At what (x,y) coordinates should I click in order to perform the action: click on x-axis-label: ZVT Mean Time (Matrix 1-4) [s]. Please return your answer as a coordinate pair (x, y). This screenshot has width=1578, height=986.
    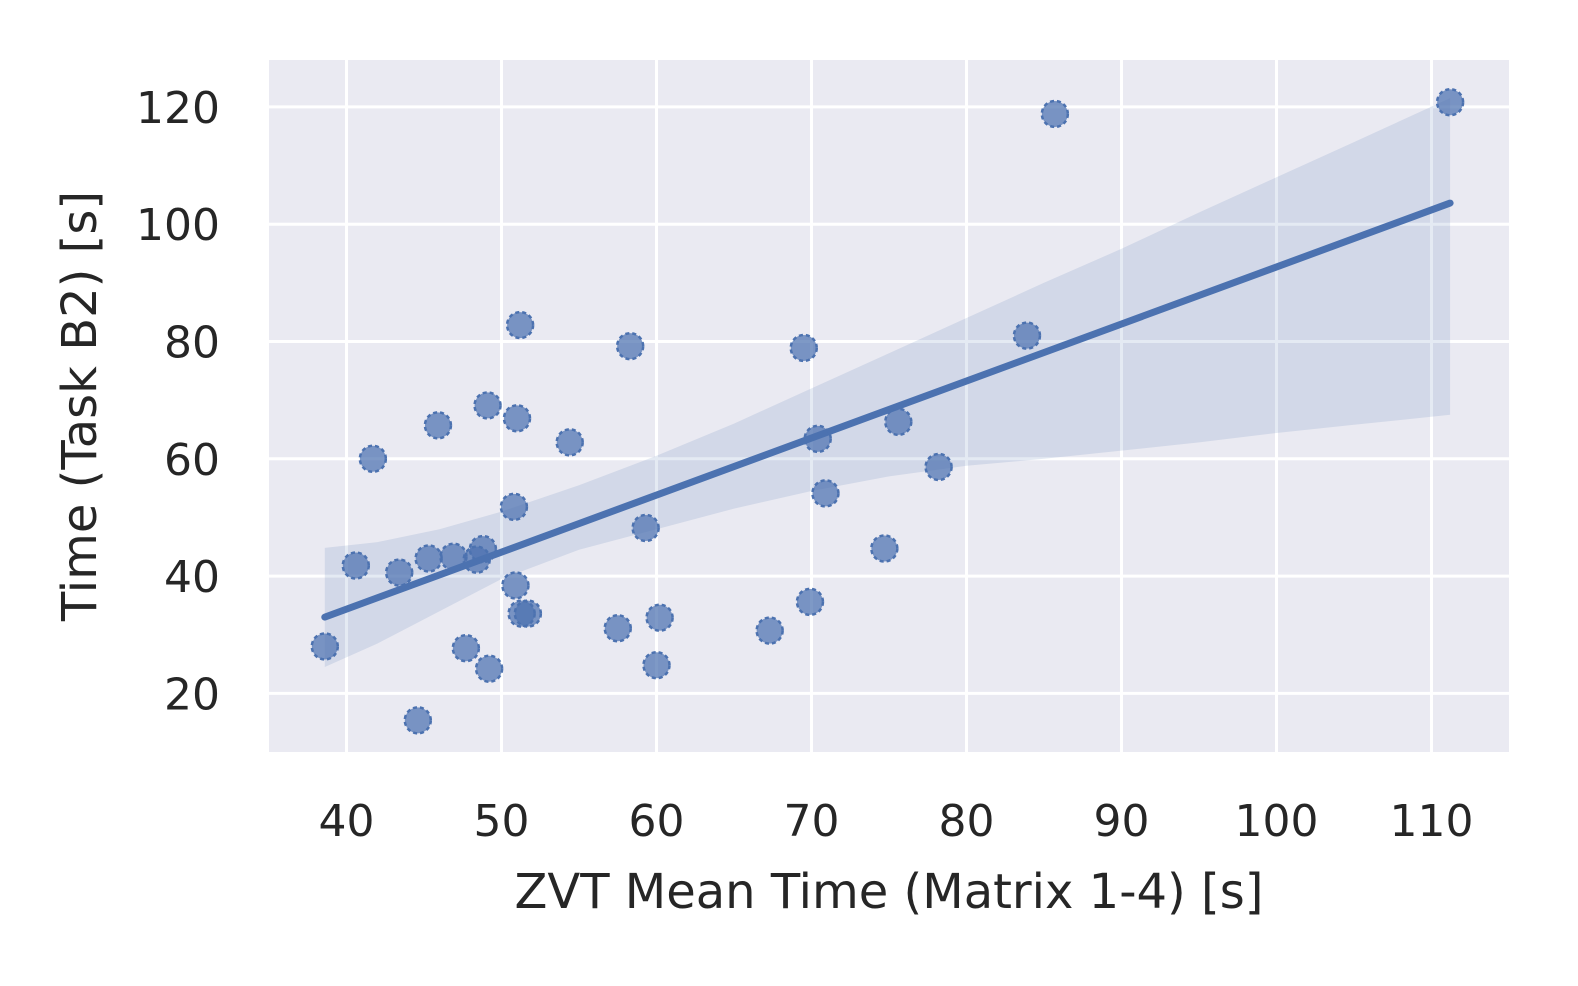
    Looking at the image, I should click on (888, 892).